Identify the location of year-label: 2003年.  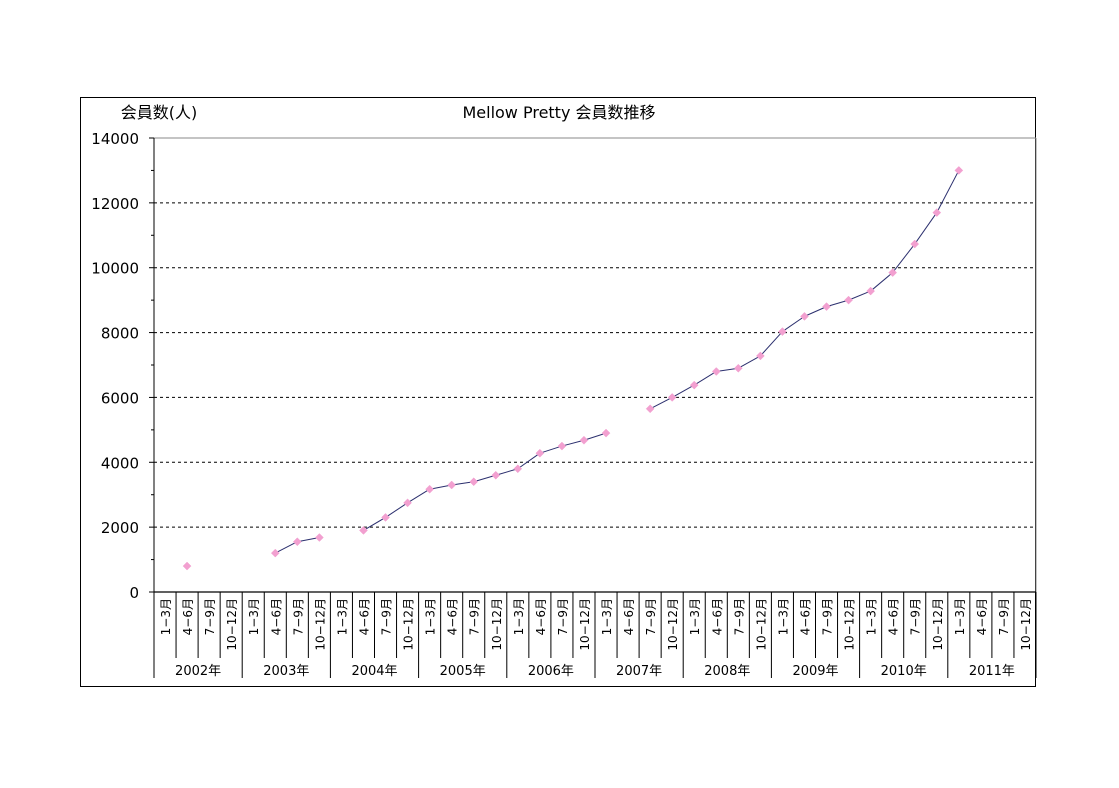
(286, 671).